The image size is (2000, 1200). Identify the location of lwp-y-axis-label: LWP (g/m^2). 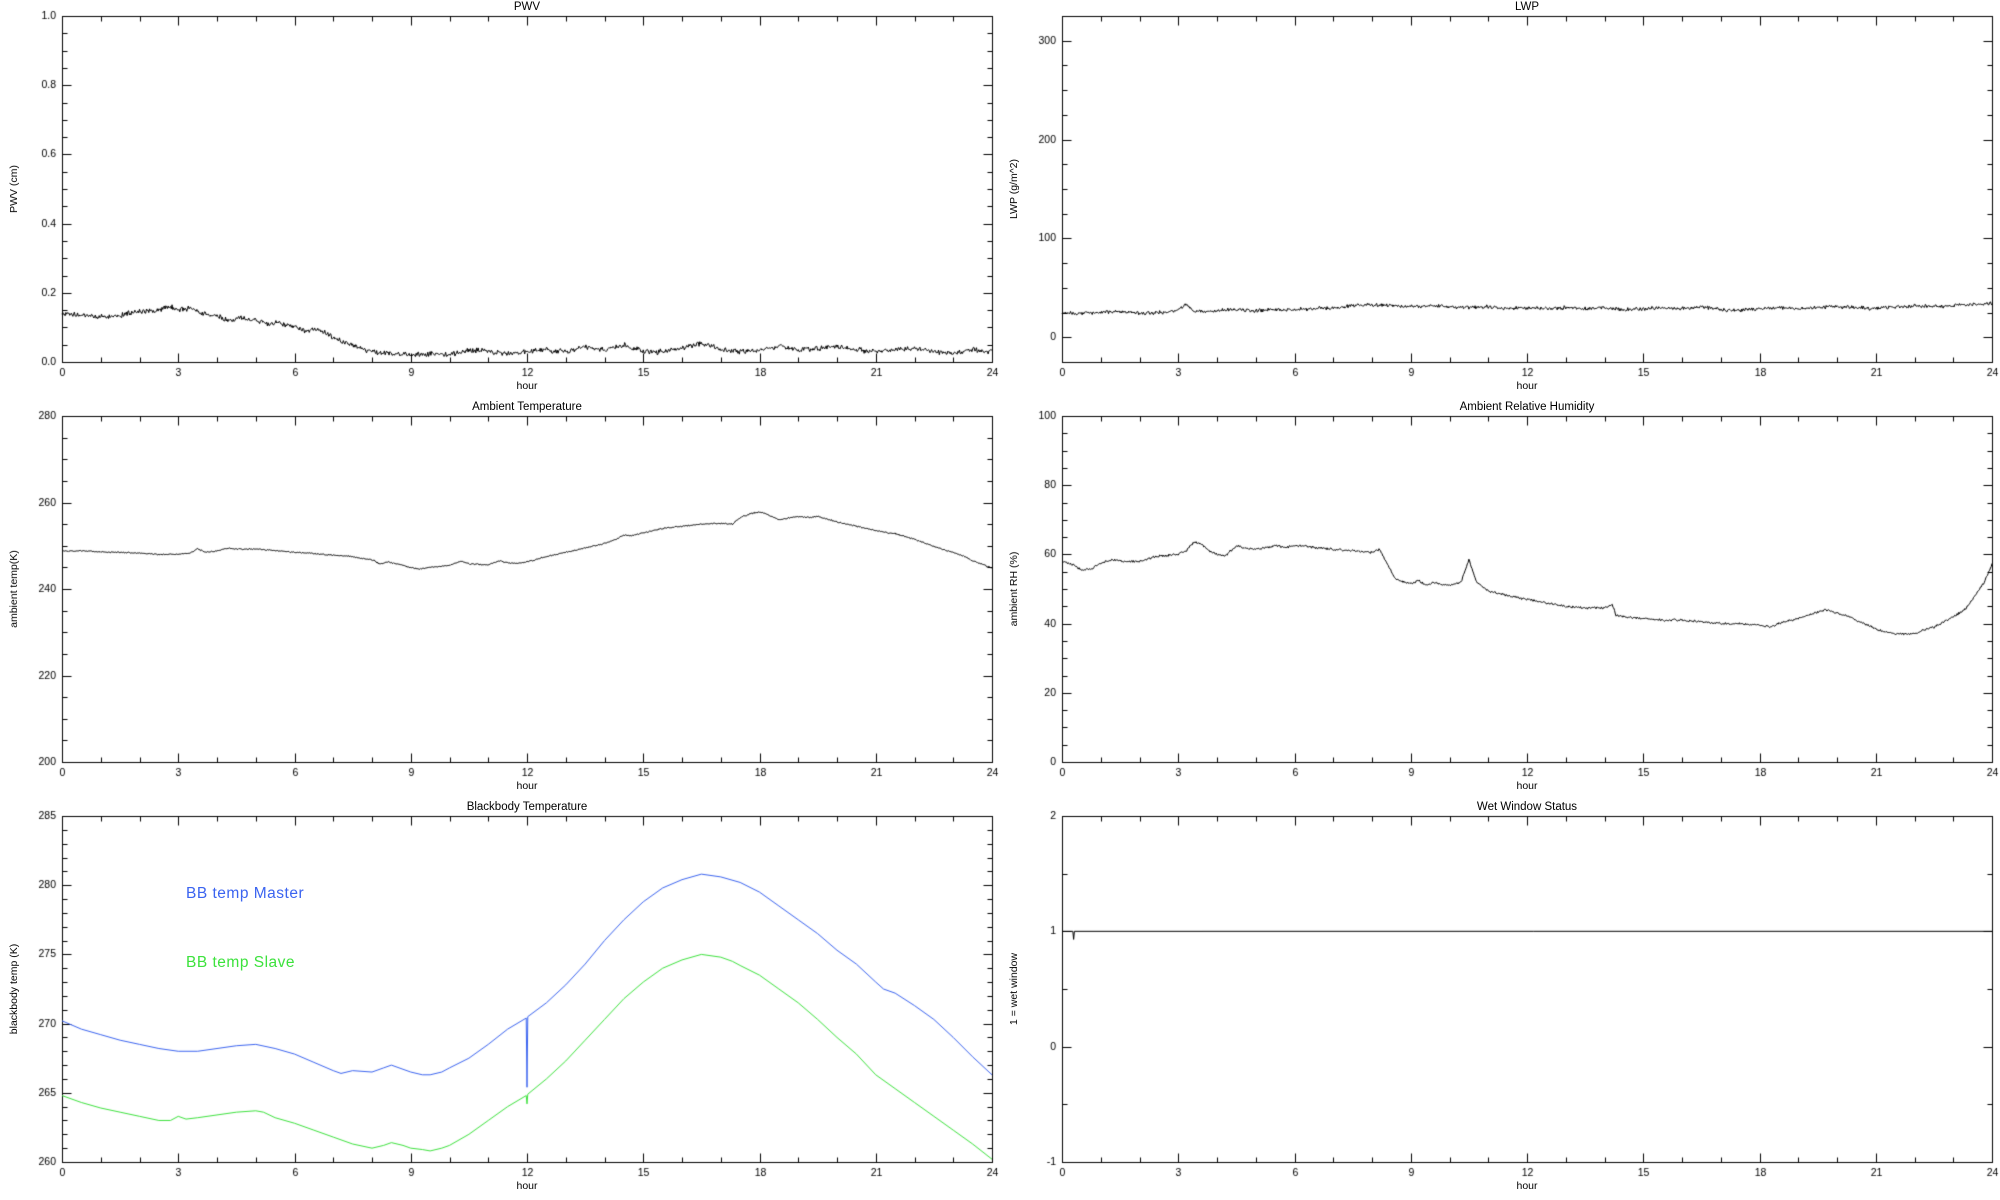
(1014, 189).